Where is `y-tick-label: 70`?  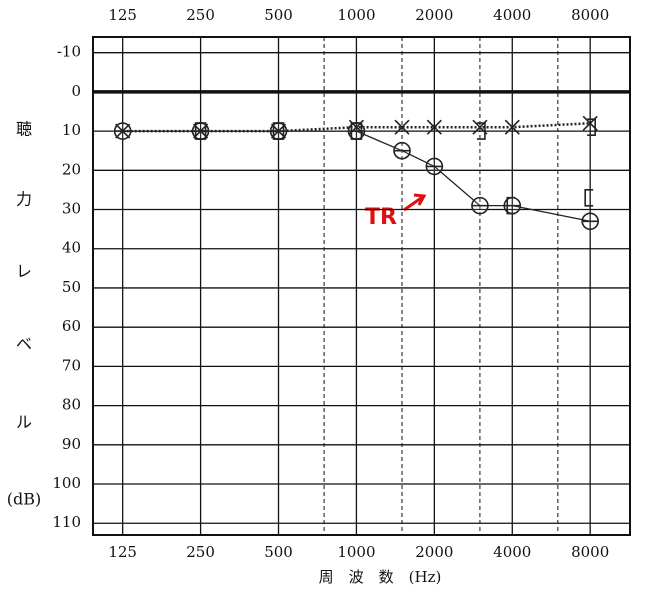 y-tick-label: 70 is located at coordinates (71, 365).